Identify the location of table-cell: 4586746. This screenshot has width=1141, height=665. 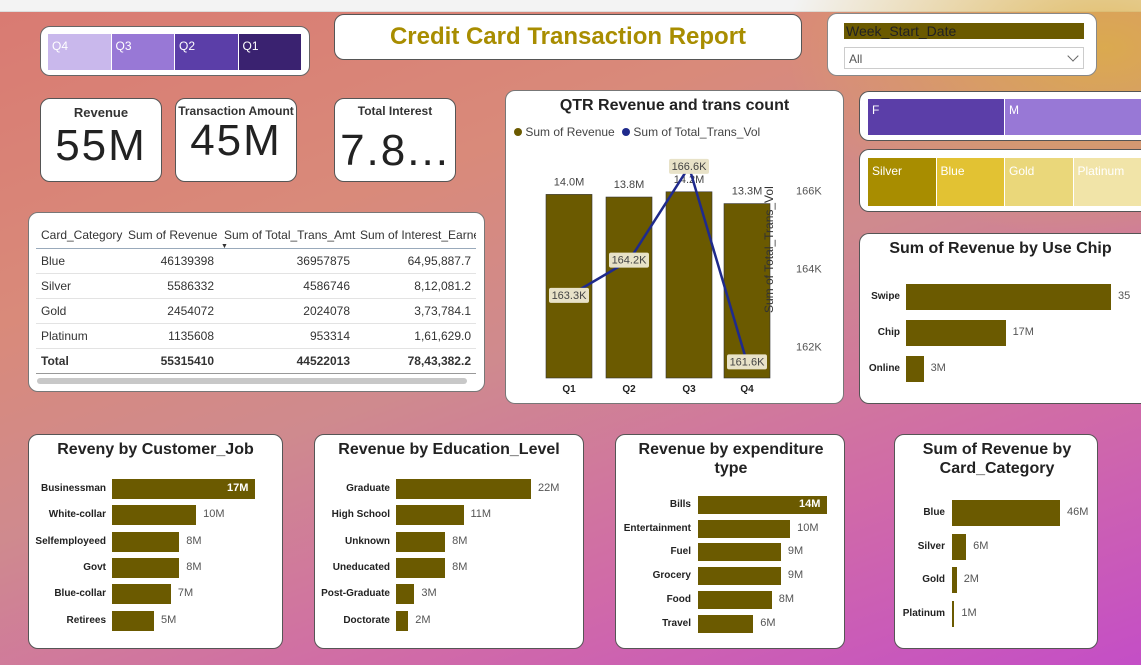
(287, 286).